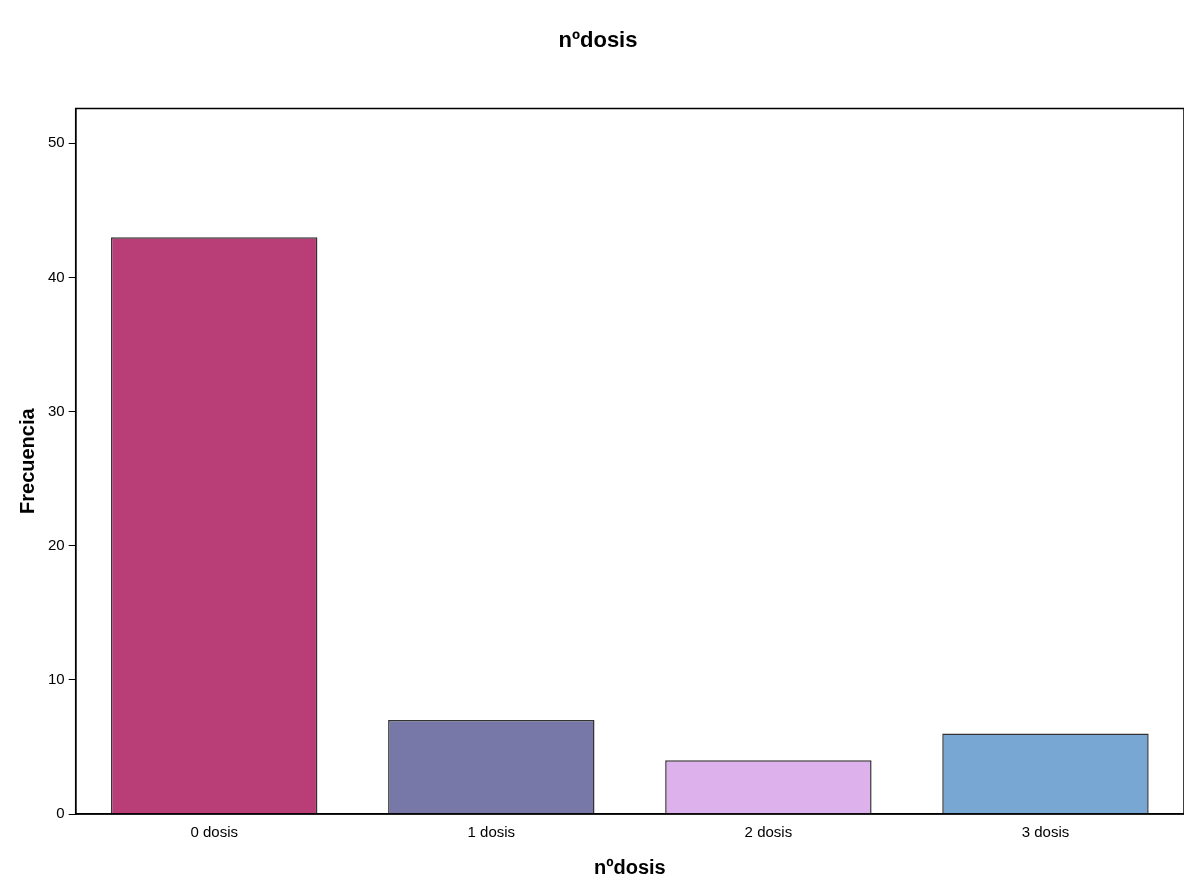  I want to click on x-tick-label: 0 dosis, so click(214, 832).